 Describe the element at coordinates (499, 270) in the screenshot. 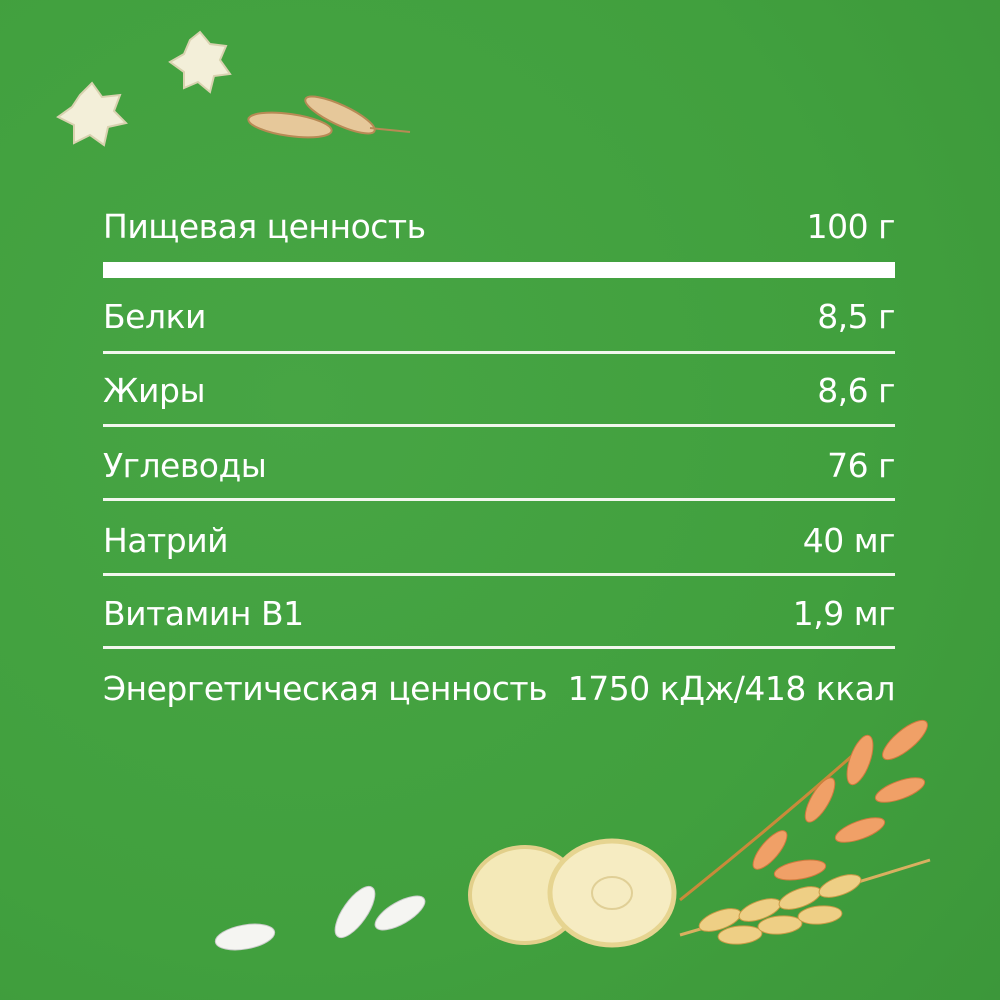

I see `header-divider` at that location.